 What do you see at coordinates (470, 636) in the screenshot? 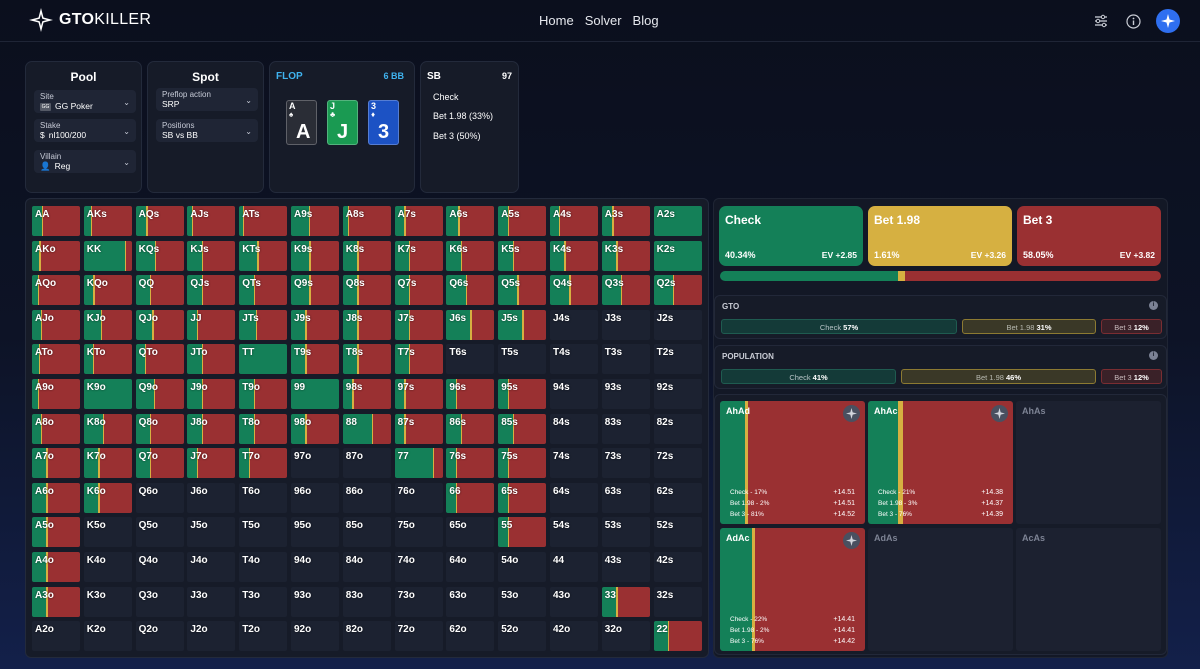
I see `hand-cell-62o: 62o` at bounding box center [470, 636].